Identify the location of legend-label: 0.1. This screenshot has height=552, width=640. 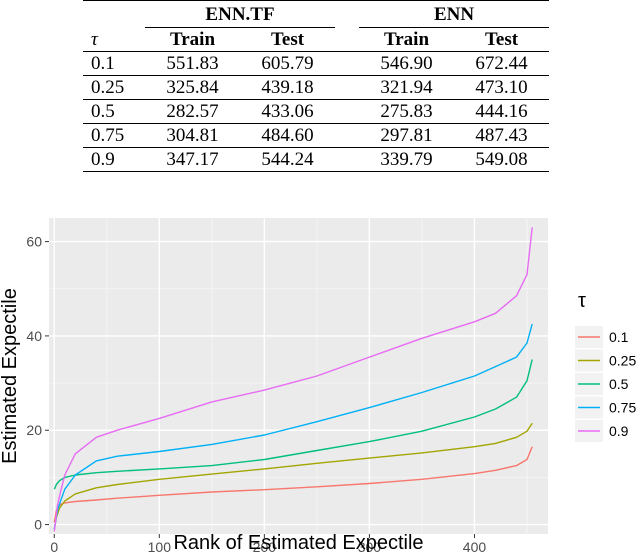
(619, 337).